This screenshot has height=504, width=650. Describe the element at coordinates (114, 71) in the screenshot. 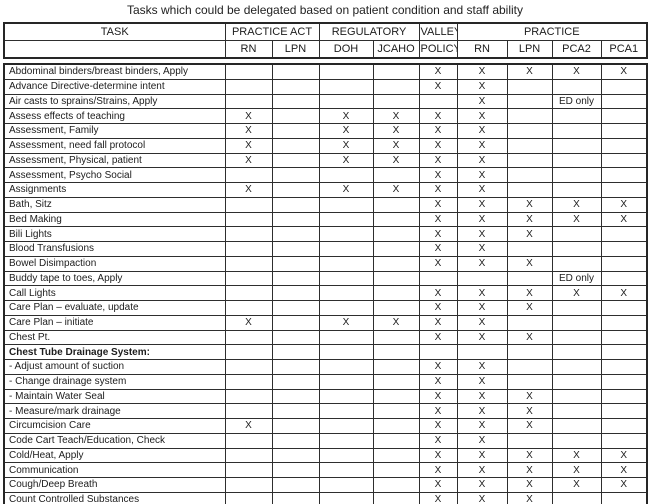

I see `task-cell: Abdominal binders/breast binders, Apply` at that location.